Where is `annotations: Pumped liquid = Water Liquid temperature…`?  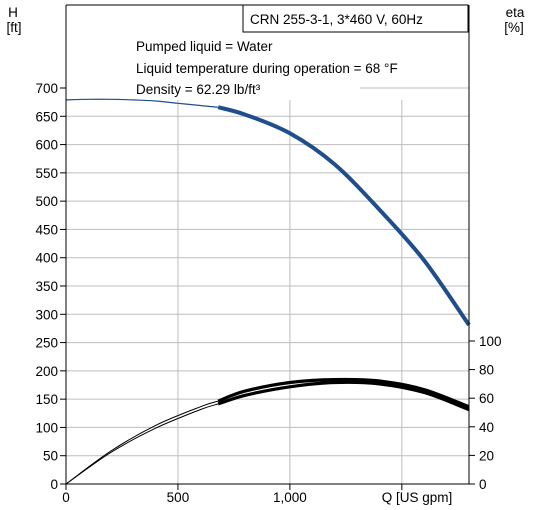
annotations: Pumped liquid = Water Liquid temperature… is located at coordinates (267, 68).